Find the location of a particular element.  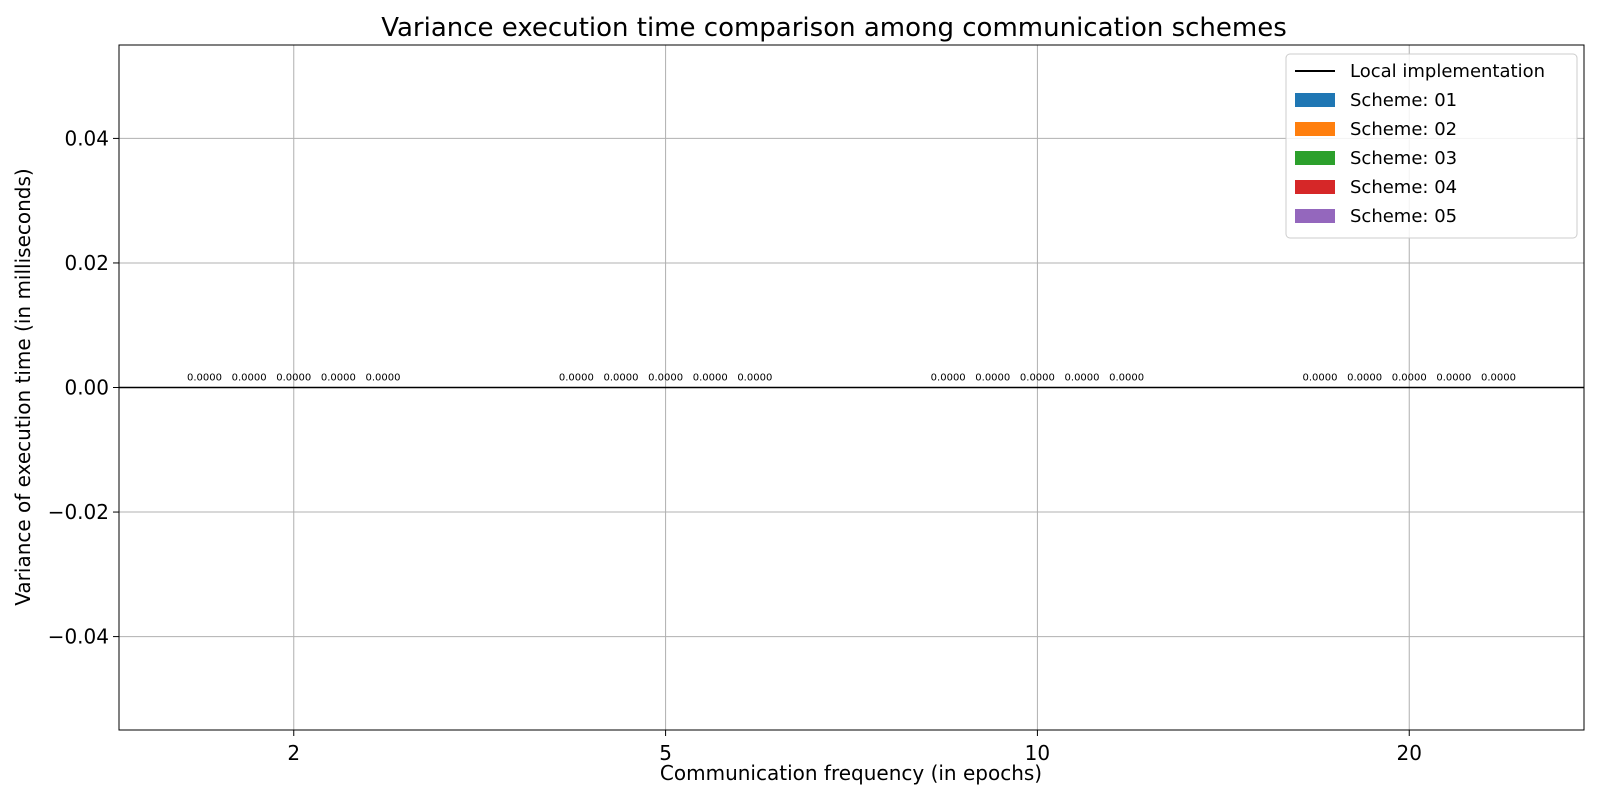

x-tick-label: 5 is located at coordinates (665, 753).